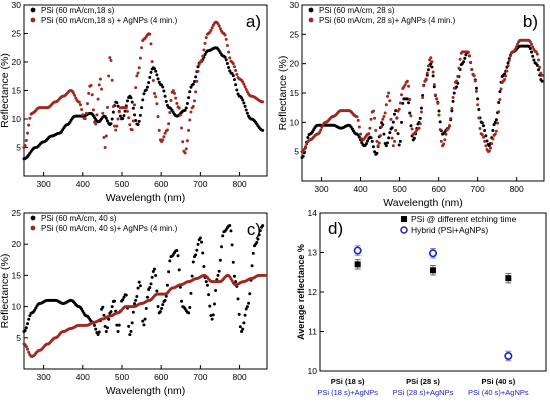 This screenshot has width=550, height=406. I want to click on y-tick-label: 13, so click(313, 253).